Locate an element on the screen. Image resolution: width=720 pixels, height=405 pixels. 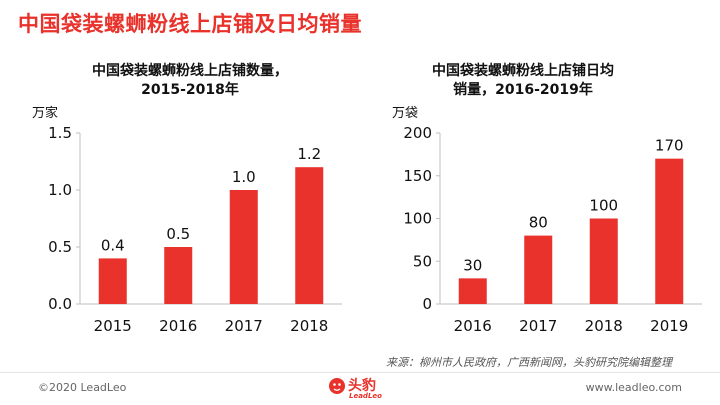
y-axis-unit-label: 万家 is located at coordinates (45, 113).